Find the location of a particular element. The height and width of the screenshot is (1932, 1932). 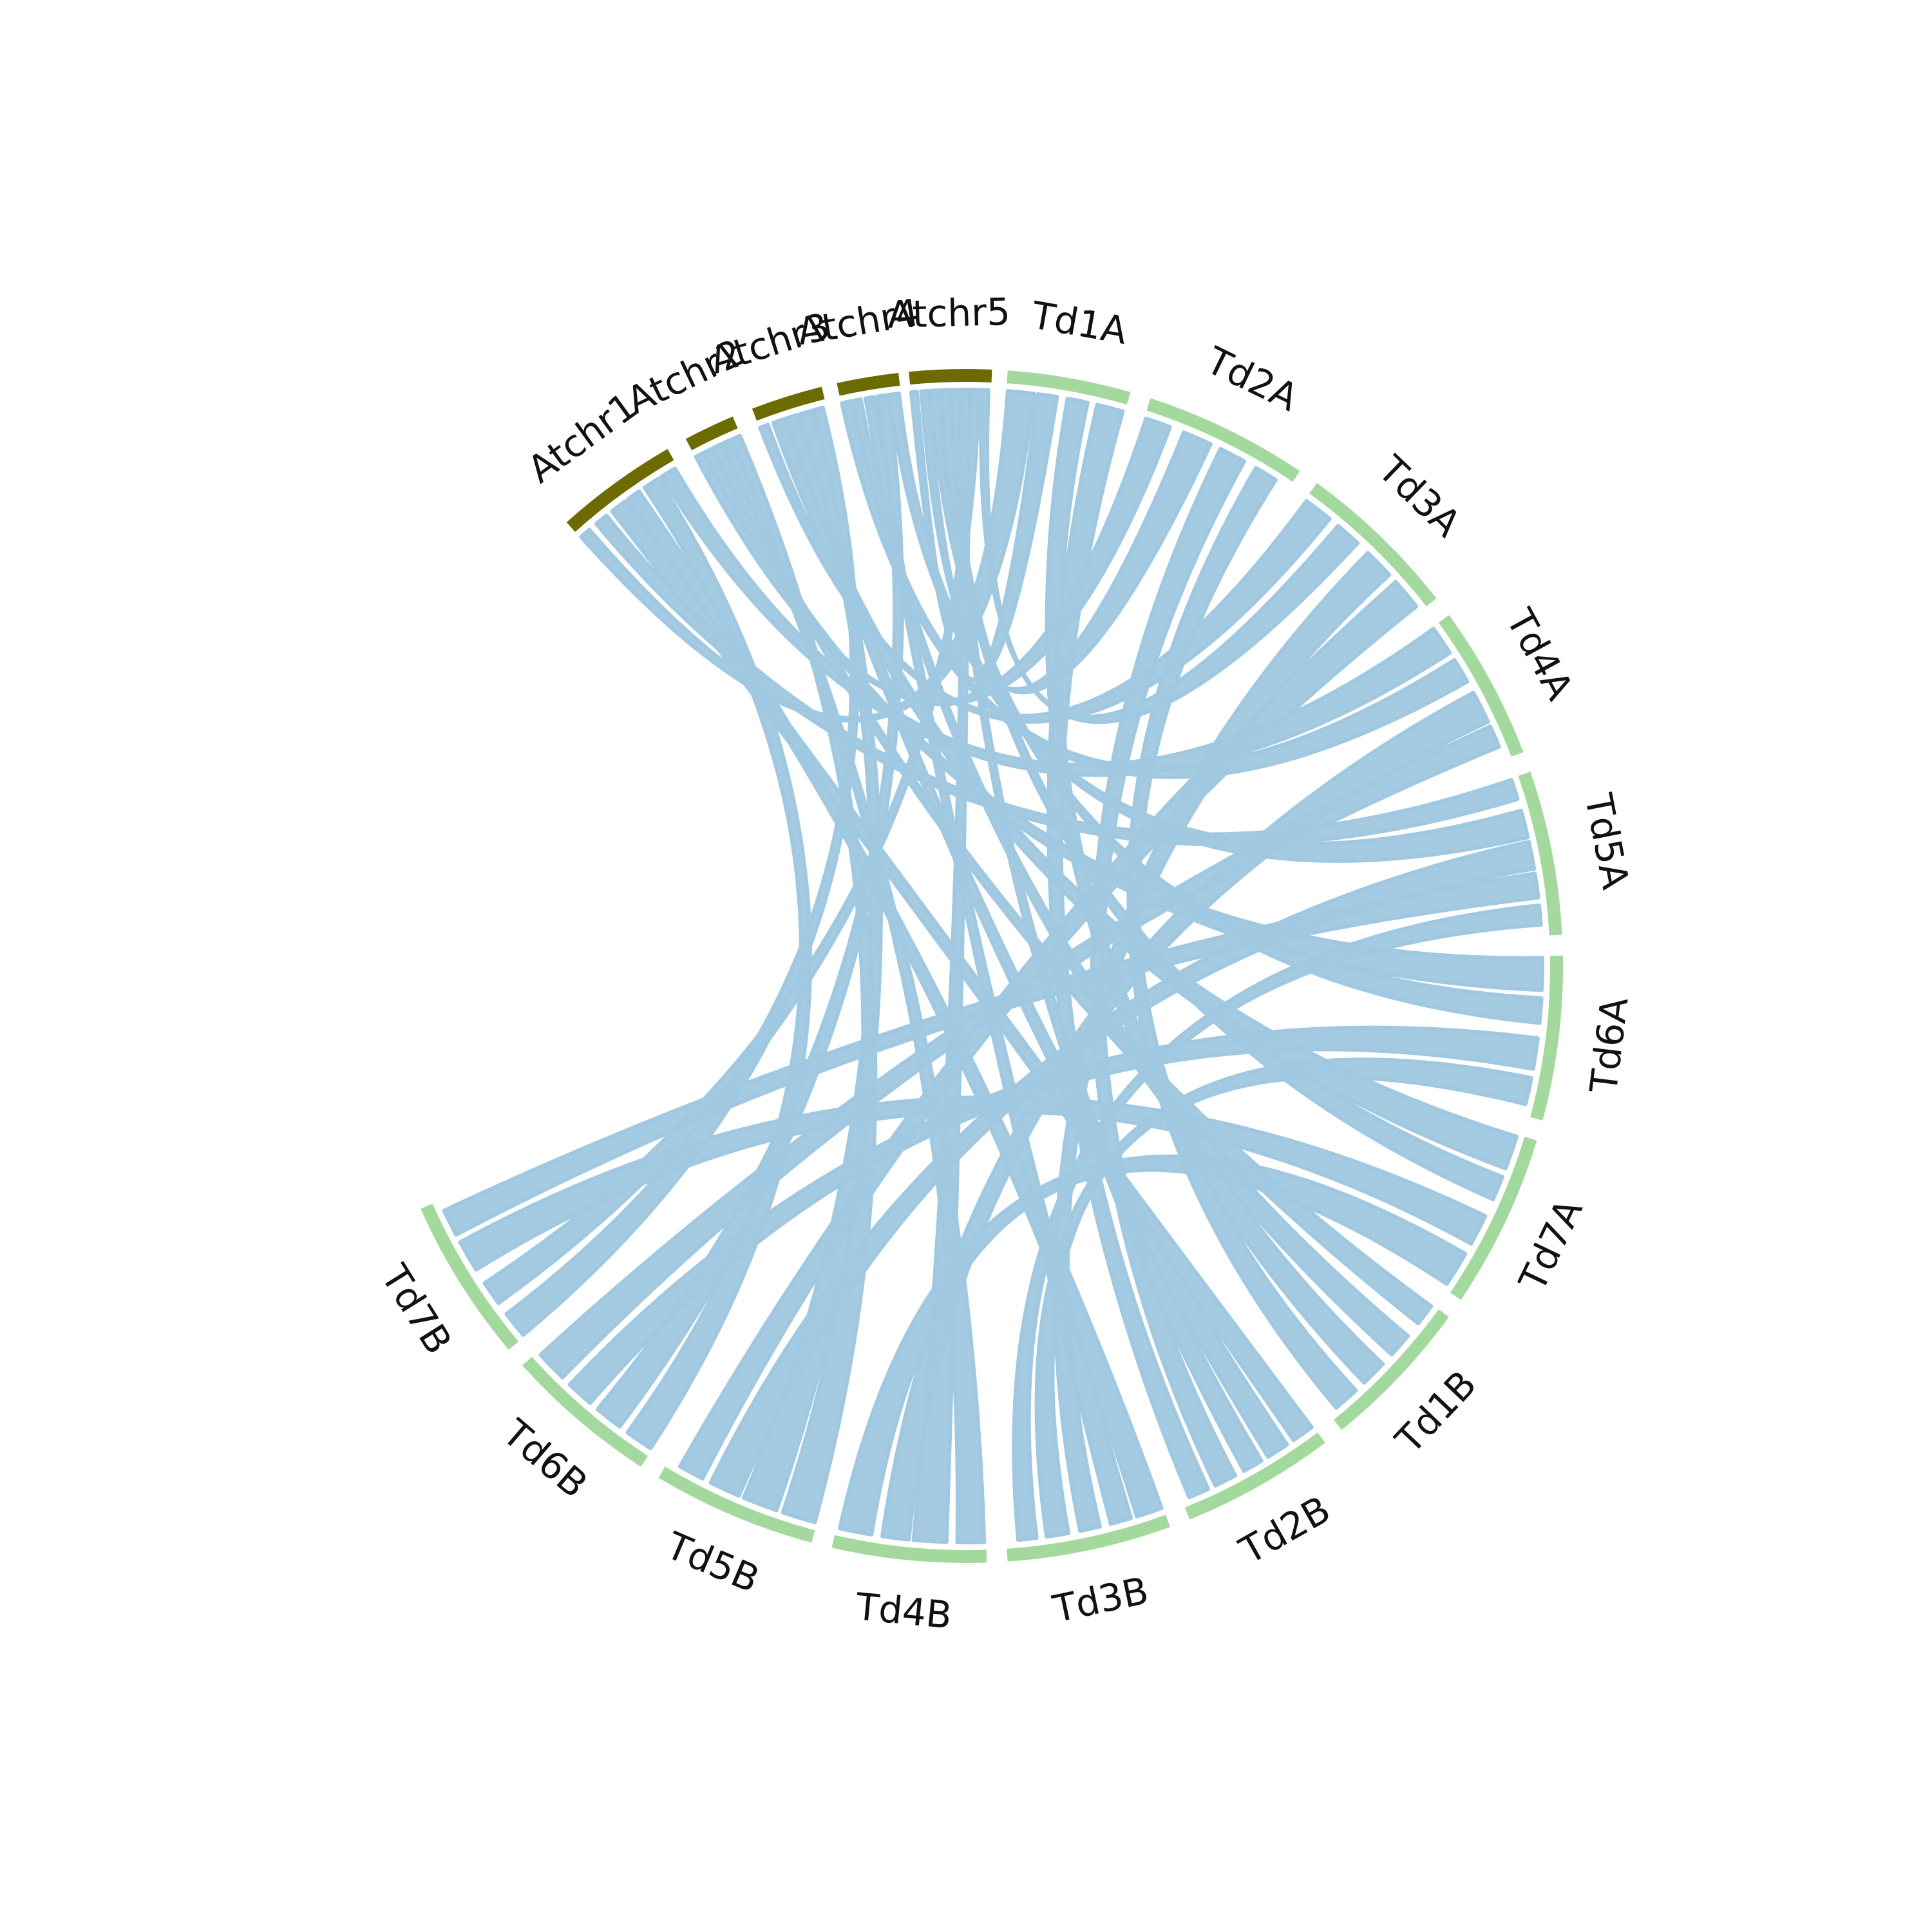

synteny-link-atchr4-td1b is located at coordinates (1130, 877).